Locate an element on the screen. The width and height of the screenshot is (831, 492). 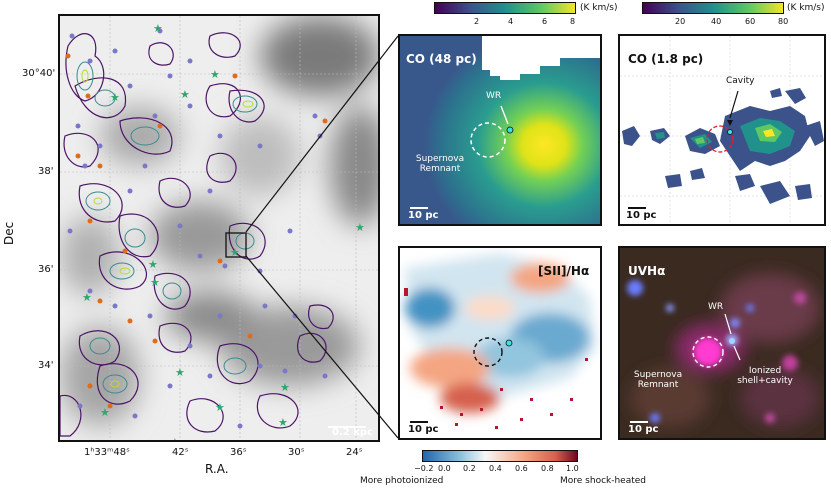
panel-co18-cavity-label: Cavity is located at coordinates (740, 81).